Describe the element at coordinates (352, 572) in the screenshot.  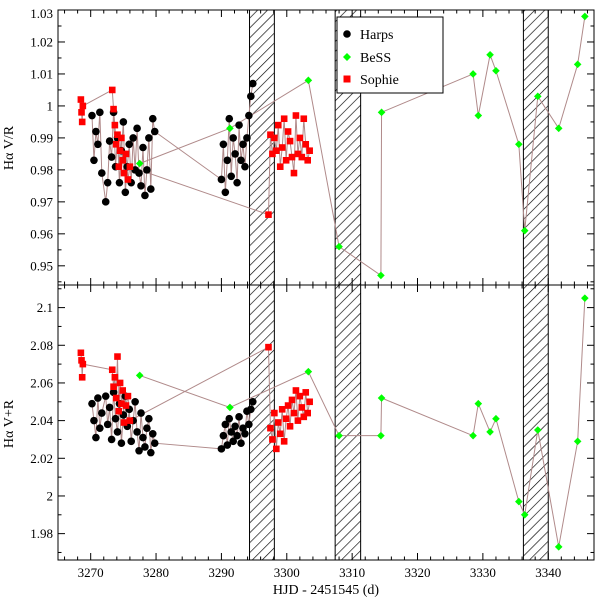
I see `bottom-x-tick-label: 3310` at that location.